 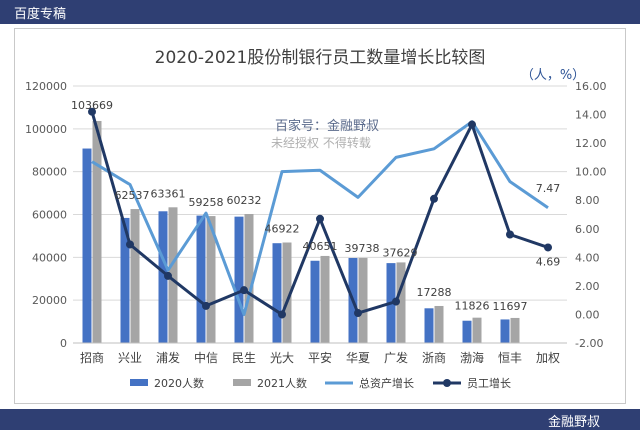 What do you see at coordinates (510, 358) in the screenshot?
I see `x-tick-label: 恒丰` at bounding box center [510, 358].